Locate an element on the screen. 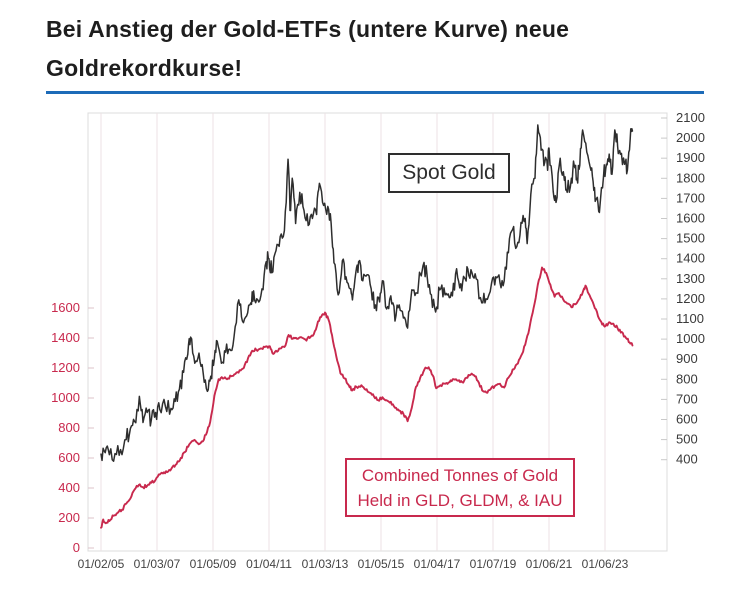 The image size is (742, 590). etf-label-line1: Combined Tonnes of Gold is located at coordinates (460, 475).